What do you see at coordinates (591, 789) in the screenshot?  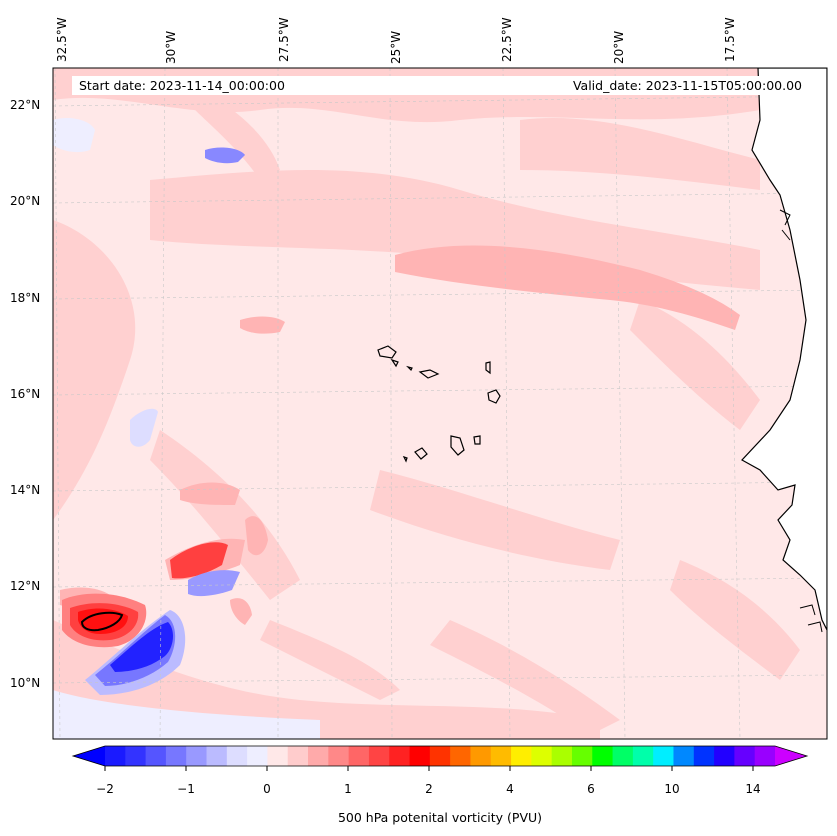 I see `colorbar-tick-label: 6` at bounding box center [591, 789].